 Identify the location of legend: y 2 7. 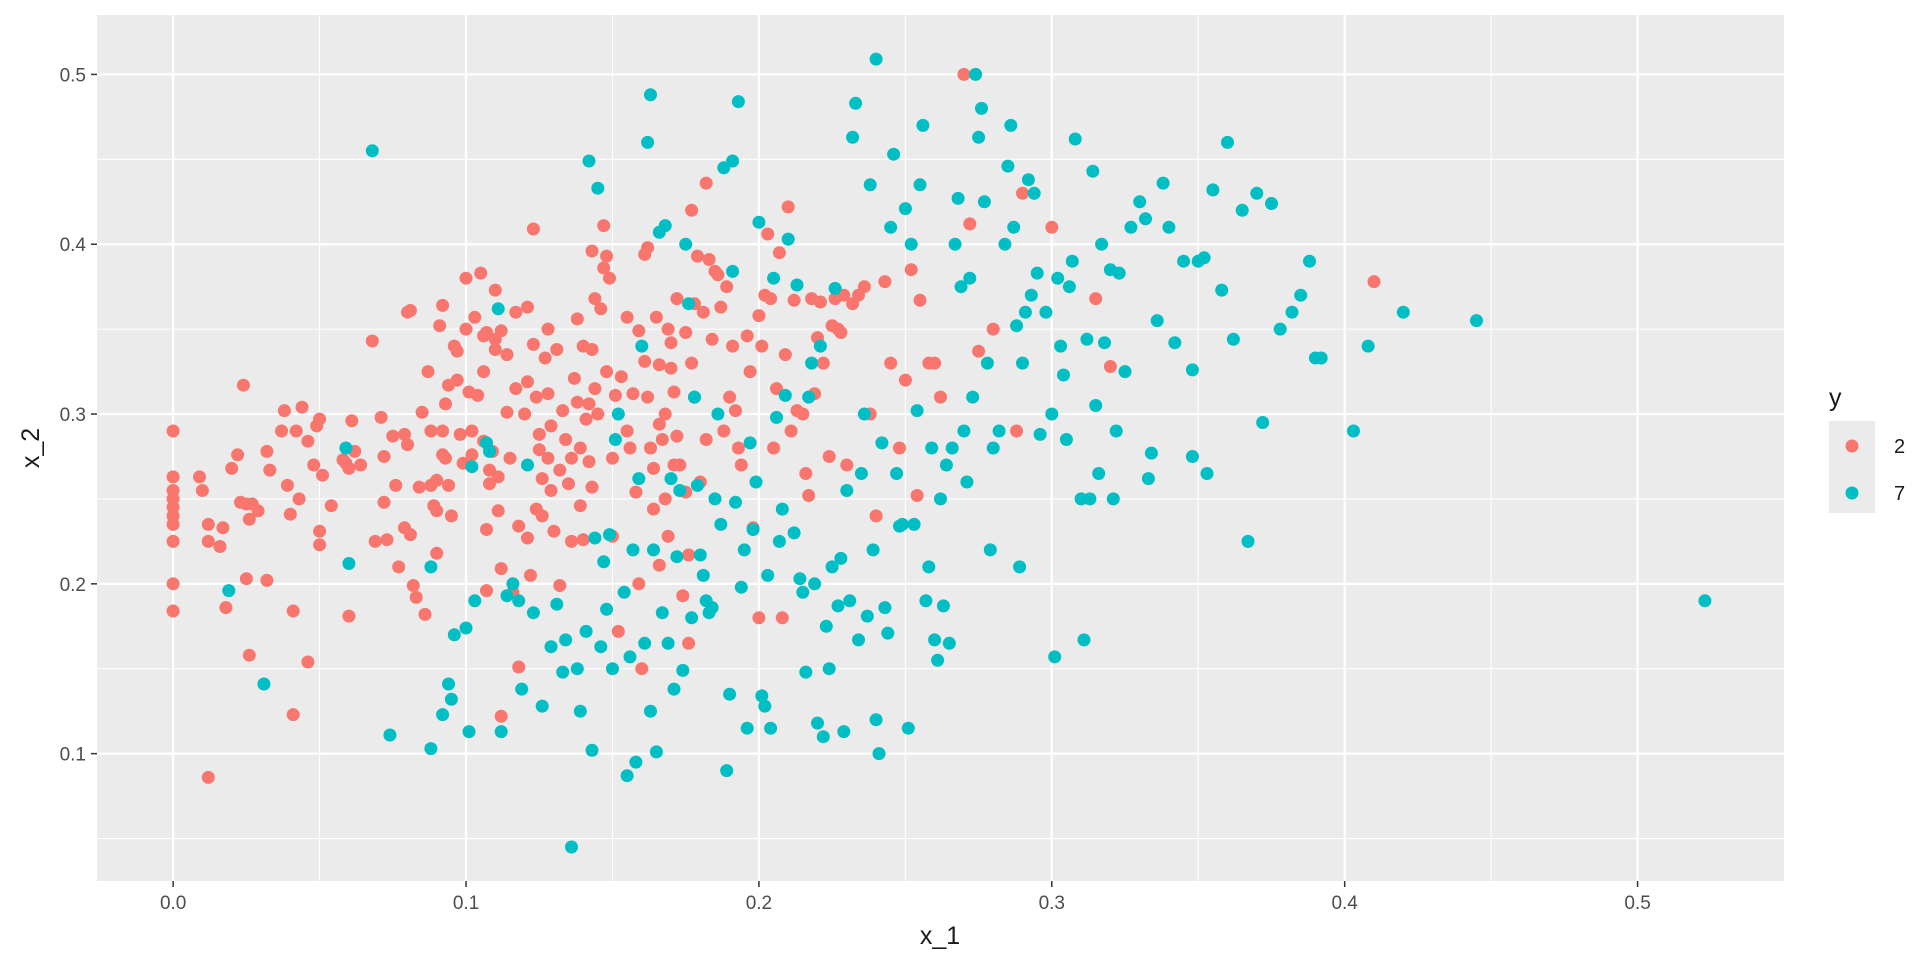
(1867, 448).